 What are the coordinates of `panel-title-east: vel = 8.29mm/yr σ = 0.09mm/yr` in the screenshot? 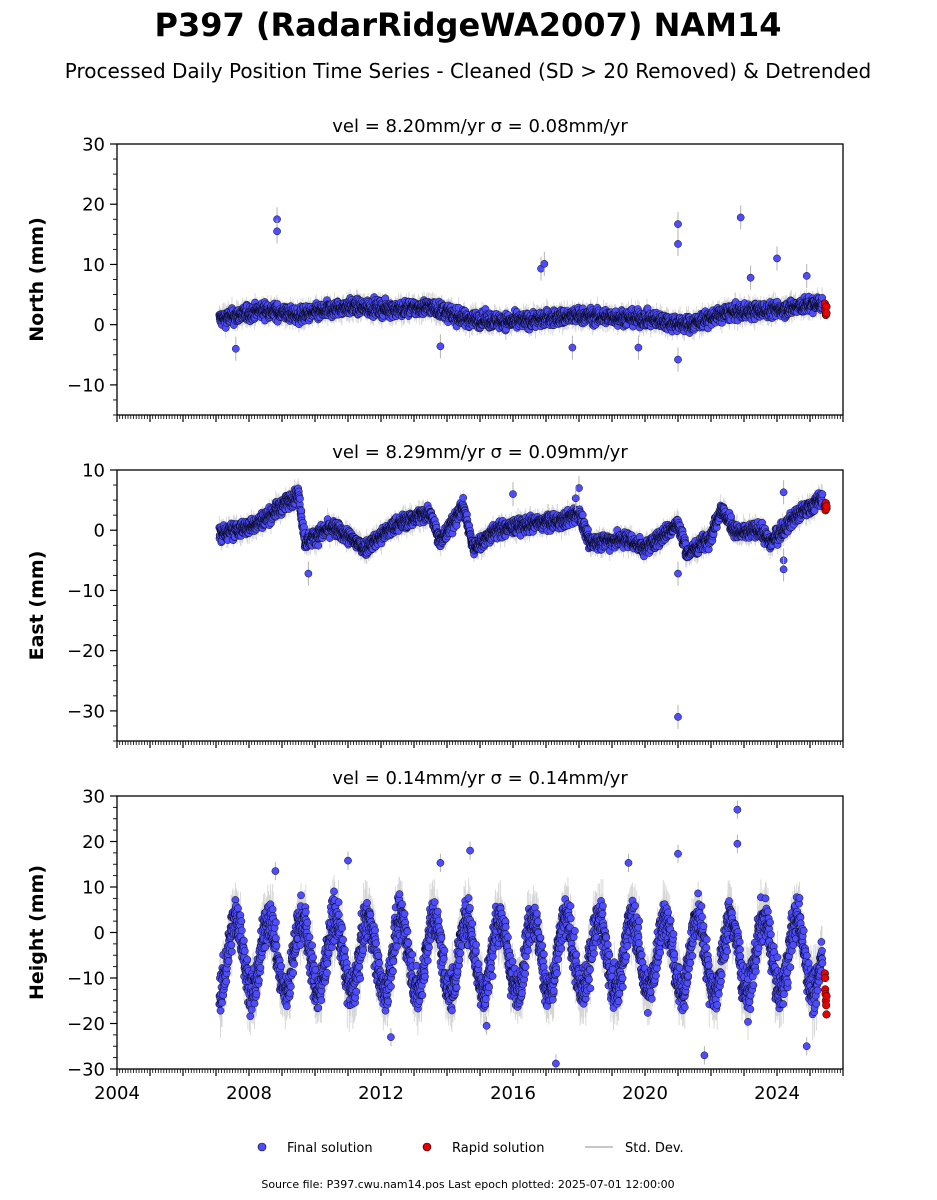 It's located at (480, 452).